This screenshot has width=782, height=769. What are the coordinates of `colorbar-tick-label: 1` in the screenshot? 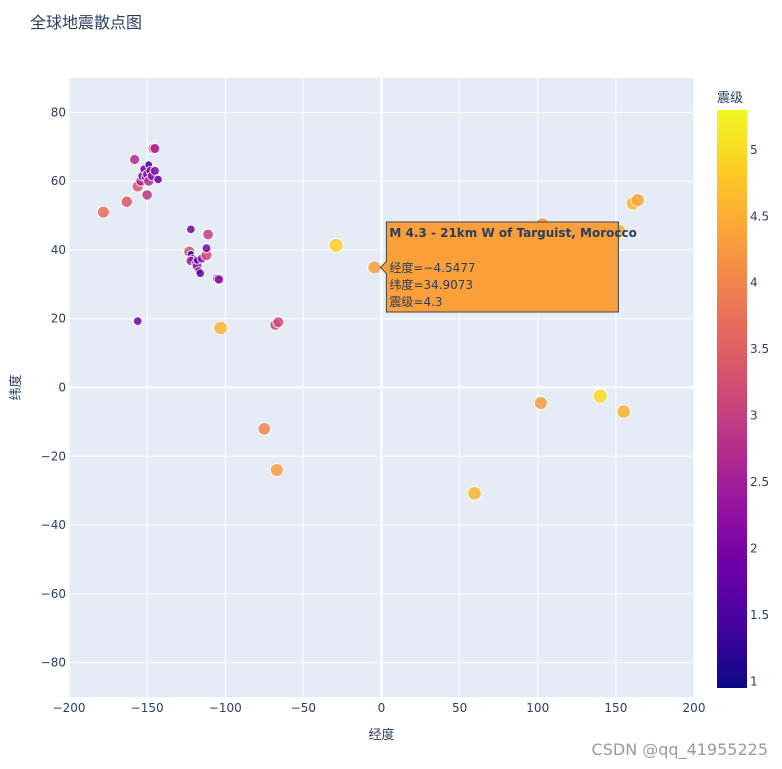 It's located at (754, 681).